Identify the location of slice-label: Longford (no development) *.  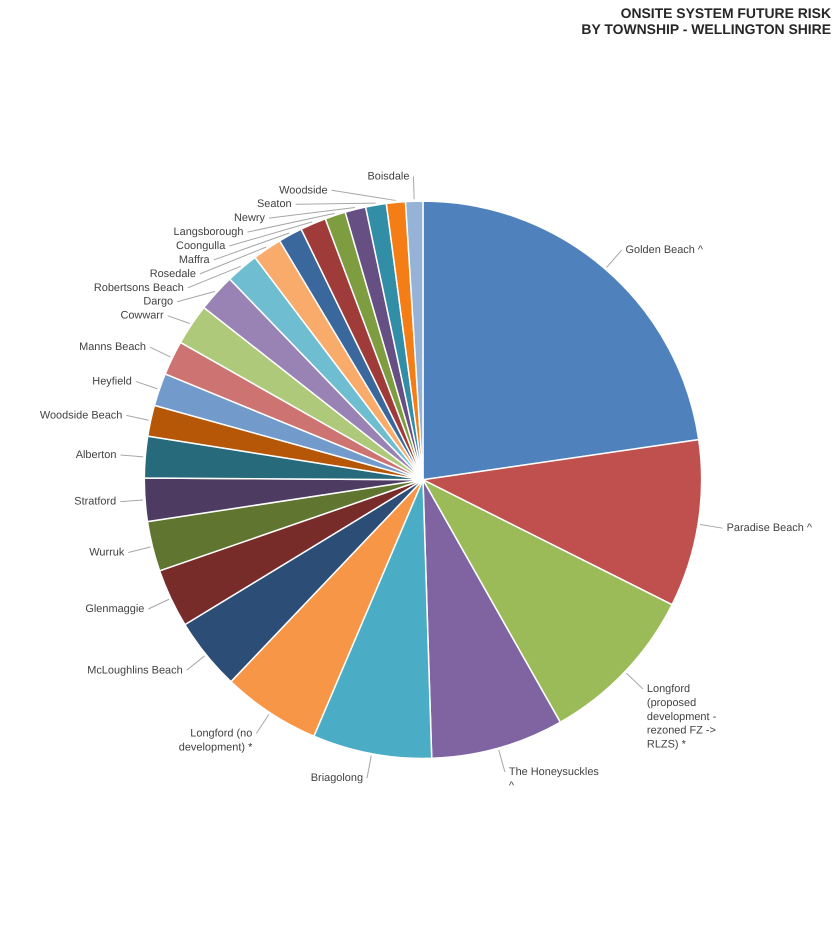
(216, 740).